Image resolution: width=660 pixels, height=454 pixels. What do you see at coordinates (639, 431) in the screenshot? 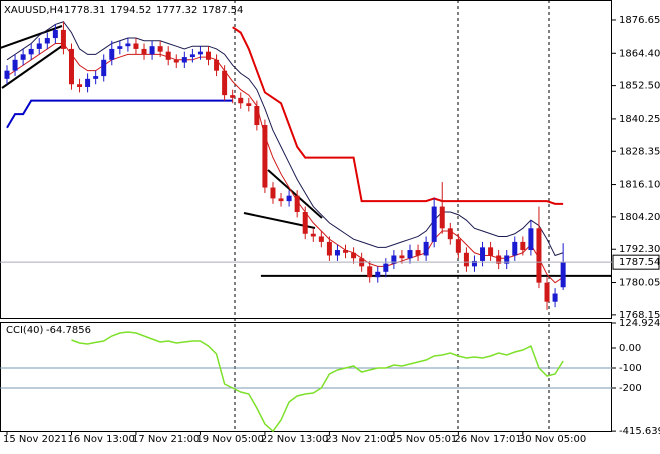
I see `y-tick-label: -415.6398` at bounding box center [639, 431].